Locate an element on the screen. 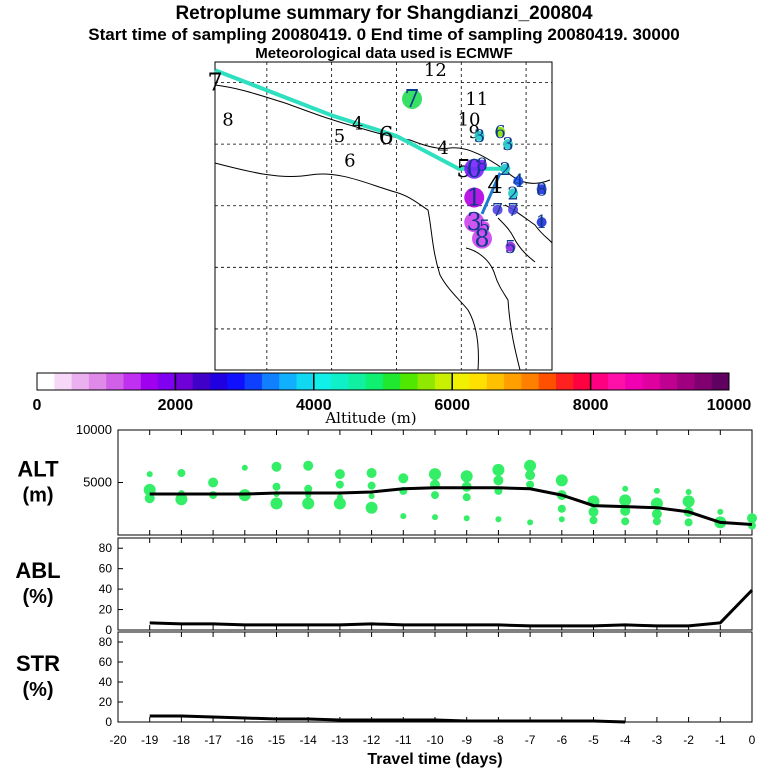 The width and height of the screenshot is (768, 768). colorbar-tick-label: 4000 is located at coordinates (314, 405).